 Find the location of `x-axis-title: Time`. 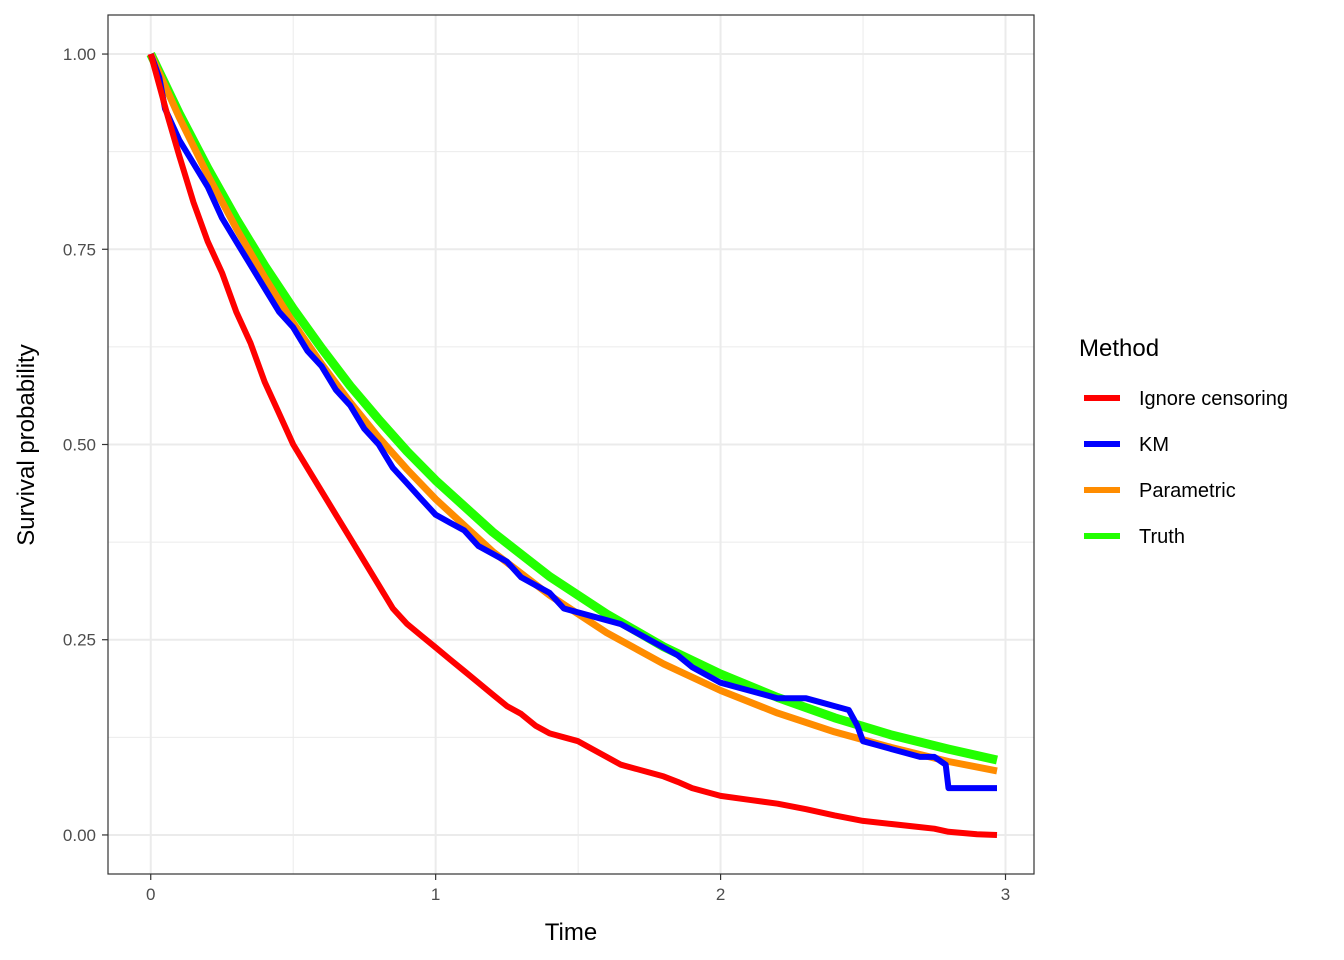

x-axis-title: Time is located at coordinates (571, 932).